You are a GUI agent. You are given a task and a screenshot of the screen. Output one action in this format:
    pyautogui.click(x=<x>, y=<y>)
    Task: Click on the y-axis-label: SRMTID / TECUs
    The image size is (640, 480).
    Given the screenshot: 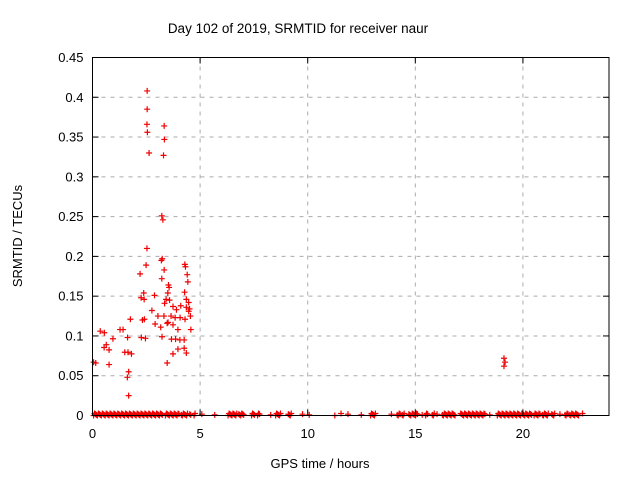 What is the action you would take?
    pyautogui.click(x=17, y=235)
    